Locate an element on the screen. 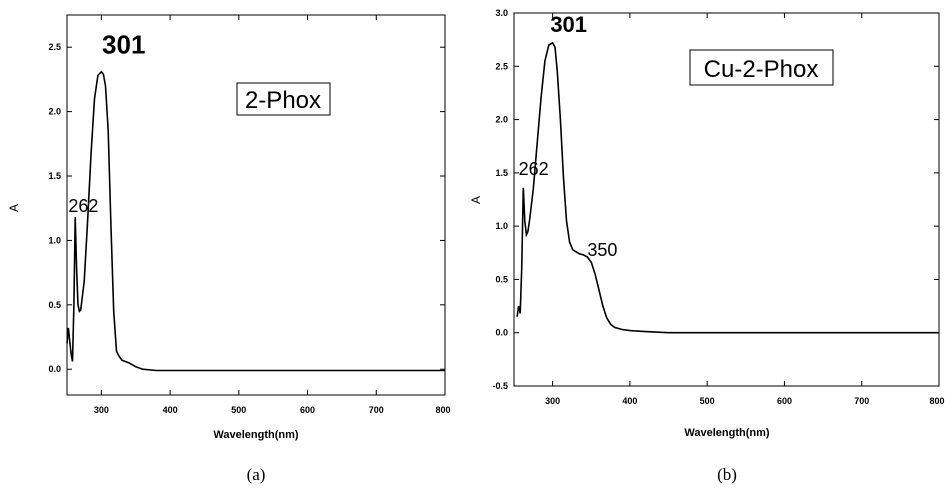  x-tick-label-b: 600 is located at coordinates (784, 401).